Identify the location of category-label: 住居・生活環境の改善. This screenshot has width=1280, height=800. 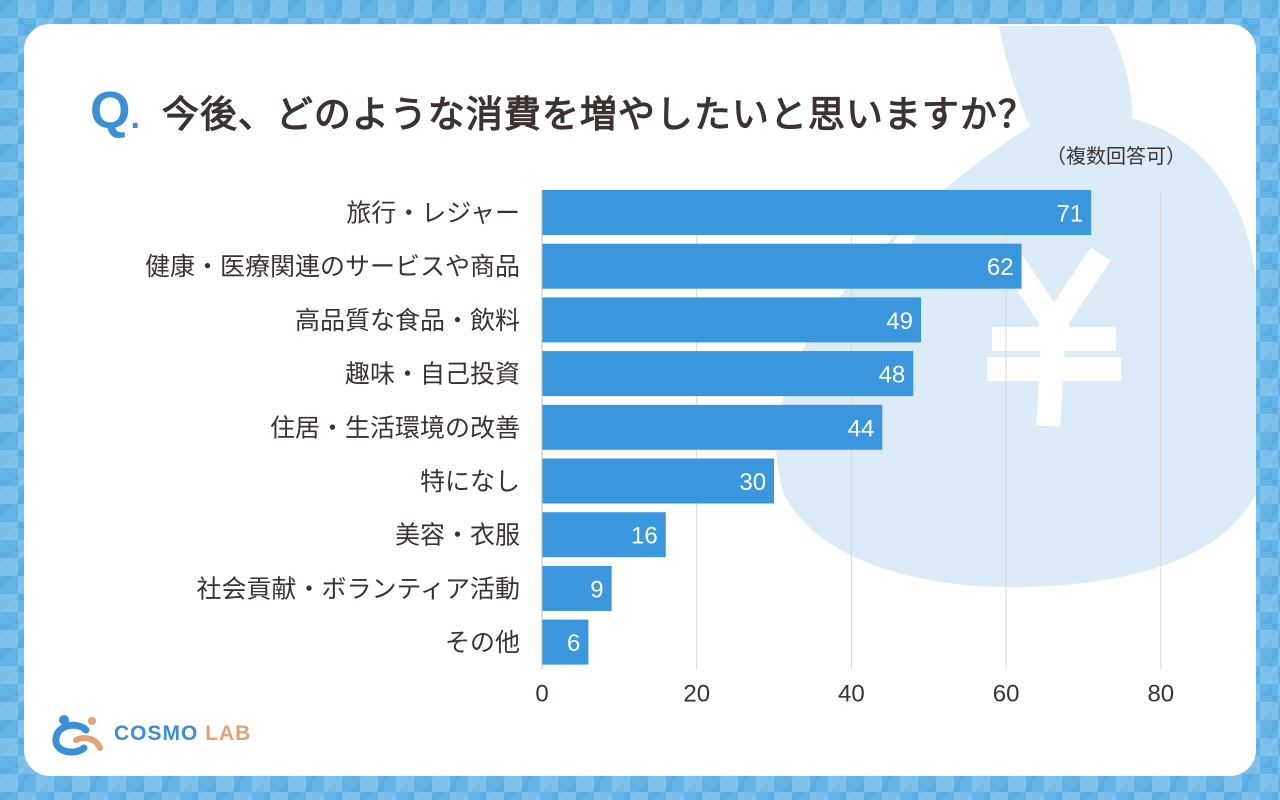
(395, 427).